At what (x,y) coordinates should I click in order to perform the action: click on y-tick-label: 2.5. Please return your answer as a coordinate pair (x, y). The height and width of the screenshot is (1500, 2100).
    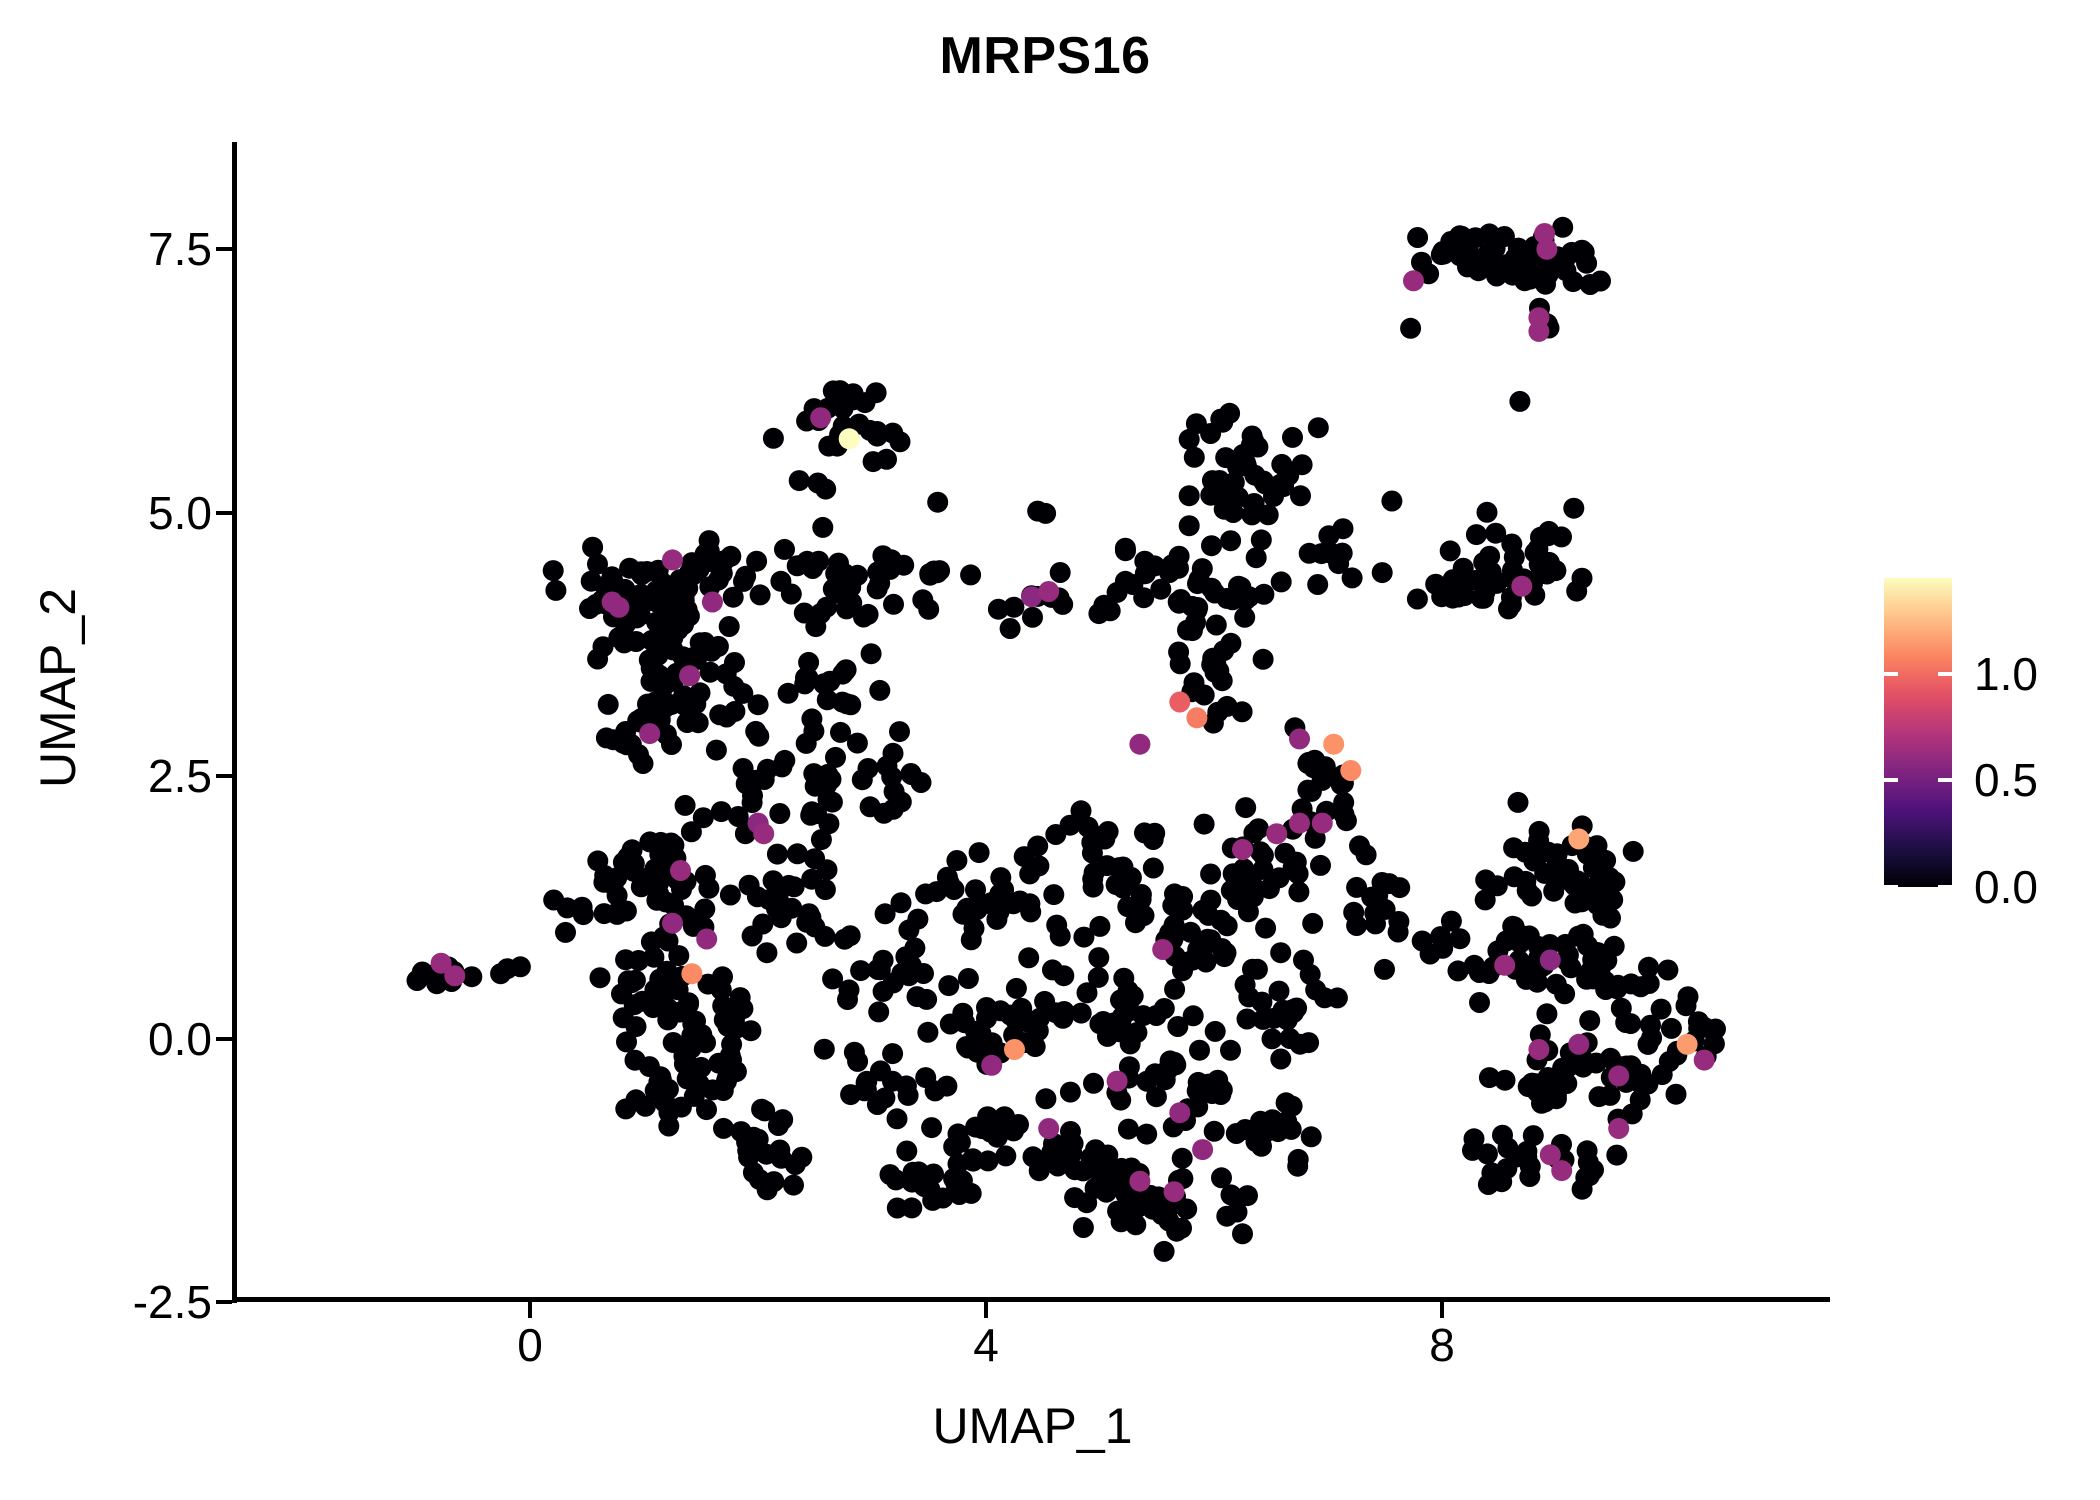
    Looking at the image, I should click on (180, 775).